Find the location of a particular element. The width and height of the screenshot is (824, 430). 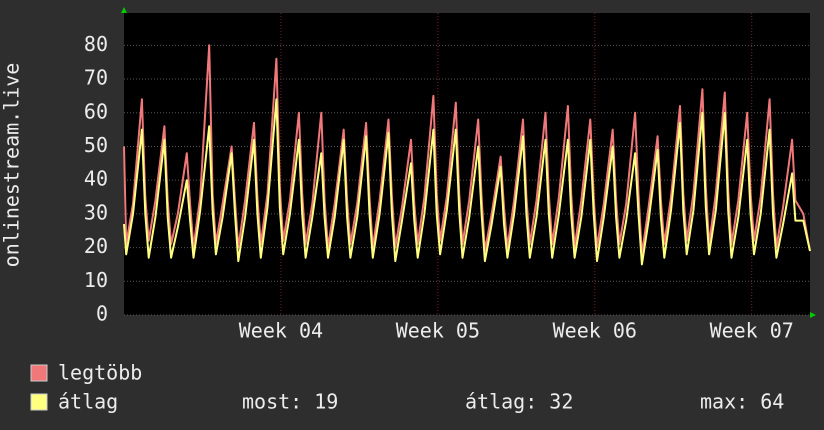

y-axis-label: onlinestream.live is located at coordinates (12, 165).